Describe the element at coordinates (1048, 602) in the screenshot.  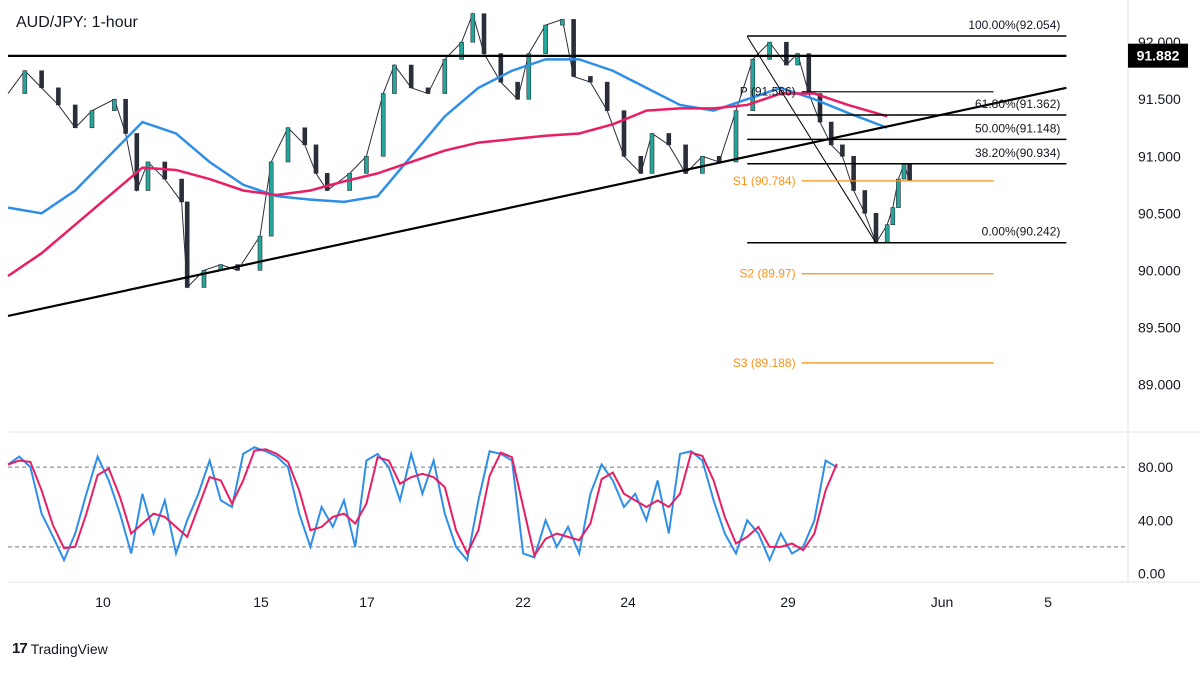
I see `time-tick-label: 5` at that location.